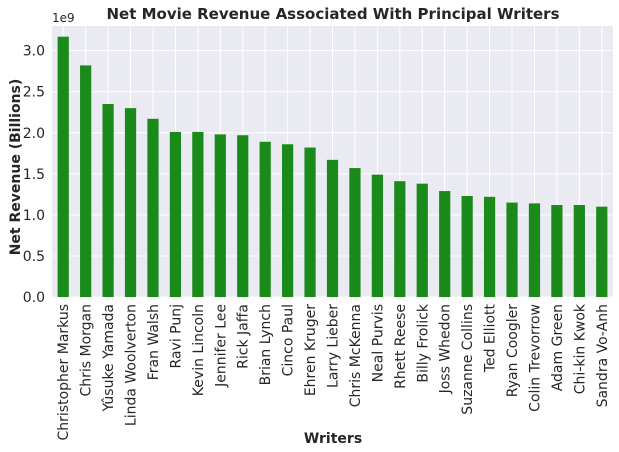 Image resolution: width=619 pixels, height=452 pixels. What do you see at coordinates (64, 372) in the screenshot?
I see `x-tick-label: Christopher Markus` at bounding box center [64, 372].